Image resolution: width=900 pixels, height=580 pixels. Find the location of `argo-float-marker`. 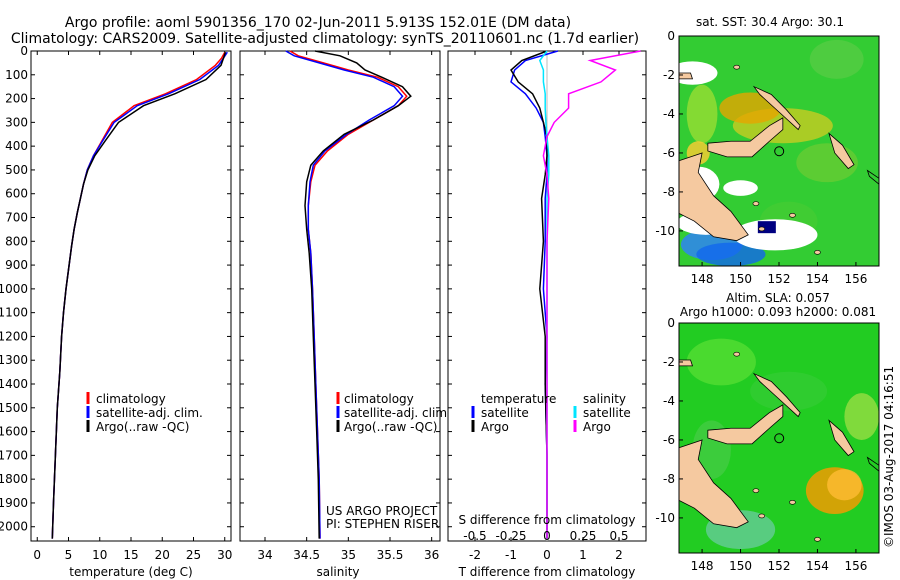

argo-float-marker is located at coordinates (779, 151).